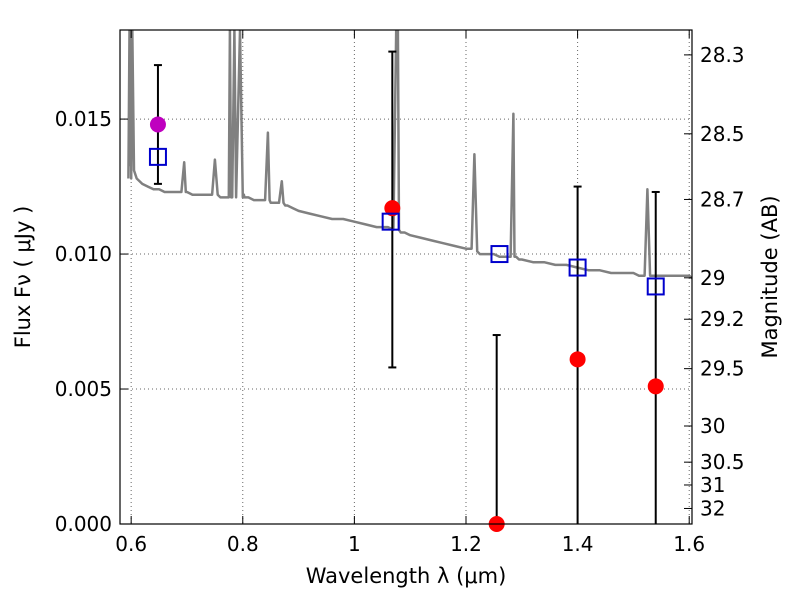 The width and height of the screenshot is (800, 600). Describe the element at coordinates (354, 544) in the screenshot. I see `x-tick-label: 1` at that location.